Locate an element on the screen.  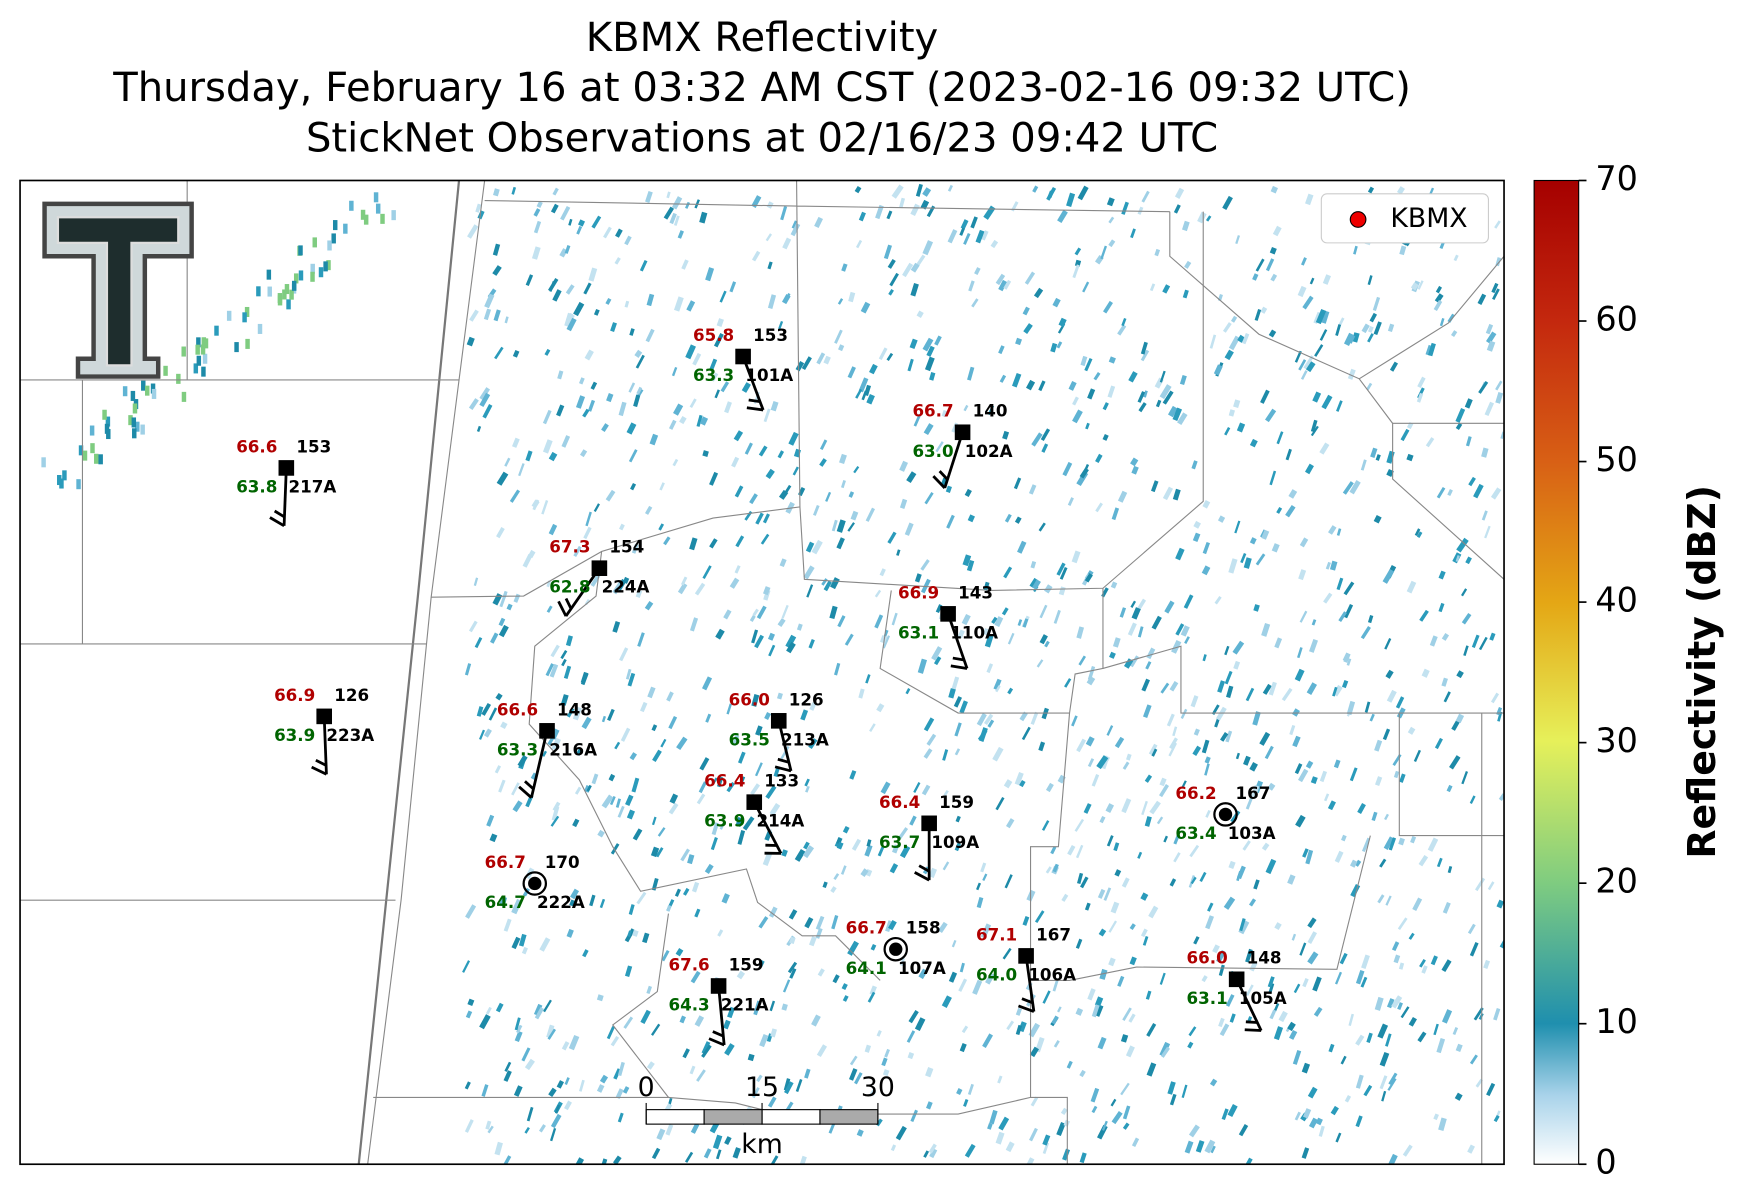
scale-tick-label: 30 is located at coordinates (878, 1087).